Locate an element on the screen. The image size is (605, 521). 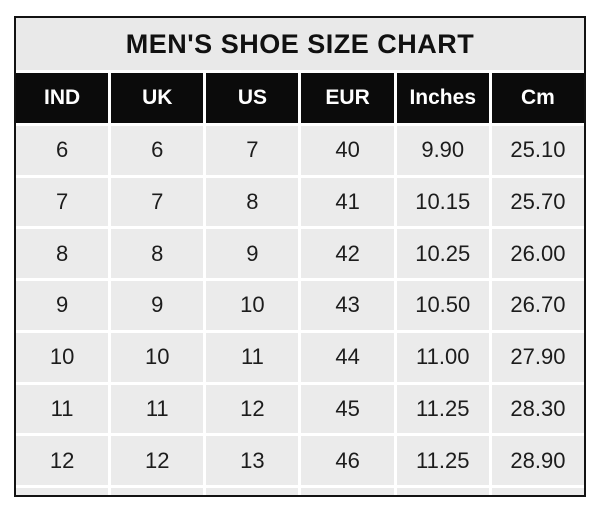
table-cell: 25.70 is located at coordinates (537, 202).